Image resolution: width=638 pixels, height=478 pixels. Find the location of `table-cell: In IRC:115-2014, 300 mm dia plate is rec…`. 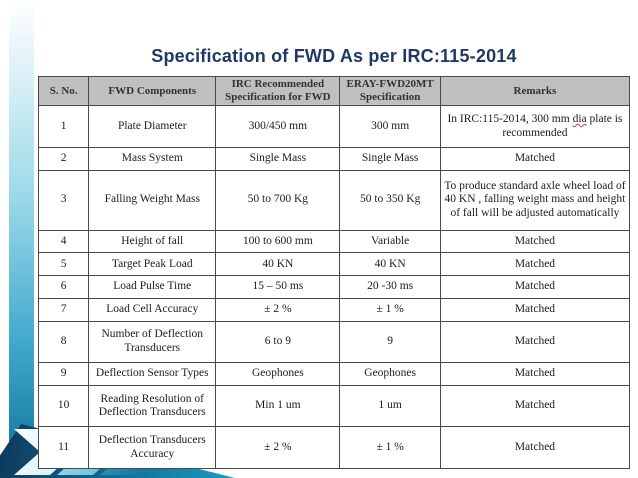

table-cell: In IRC:115-2014, 300 mm dia plate is rec… is located at coordinates (535, 126).